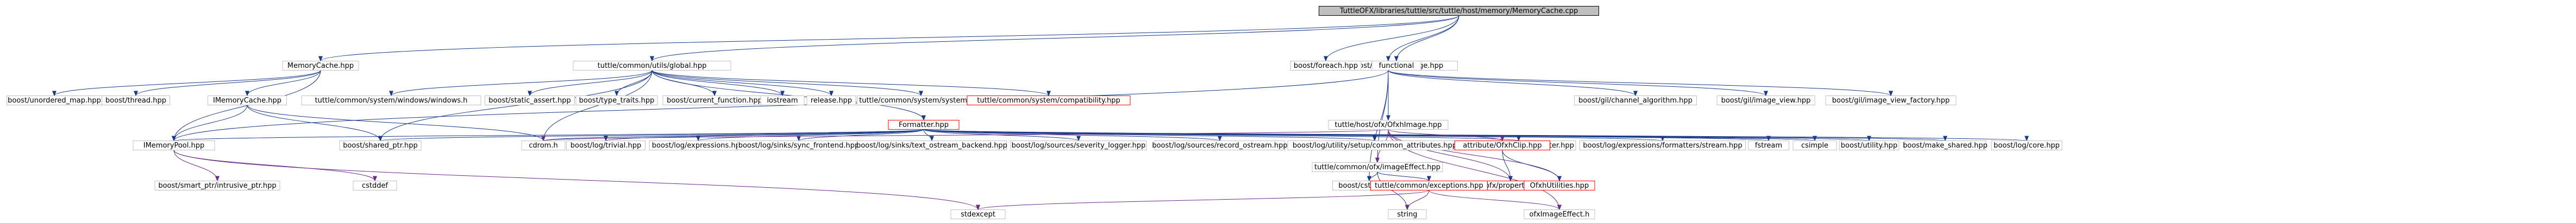 Image resolution: width=2576 pixels, height=223 pixels. Describe the element at coordinates (1513, 83) in the screenshot. I see `edge-attrimg-to-channel_algo` at that location.